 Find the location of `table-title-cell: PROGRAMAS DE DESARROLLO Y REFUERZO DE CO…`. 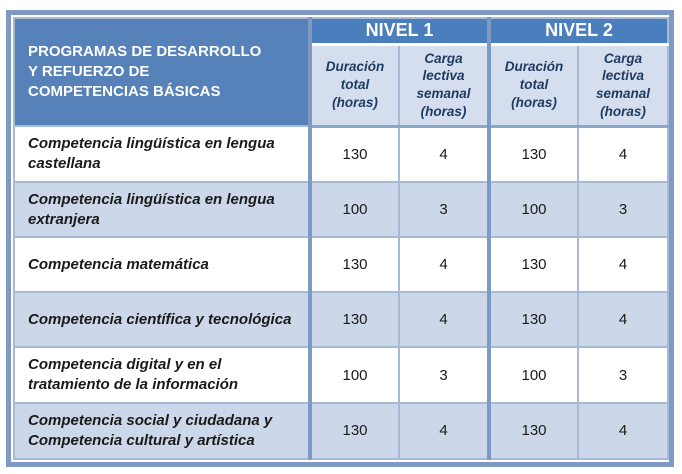

table-title-cell: PROGRAMAS DE DESARROLLO Y REFUERZO DE CO… is located at coordinates (162, 72).